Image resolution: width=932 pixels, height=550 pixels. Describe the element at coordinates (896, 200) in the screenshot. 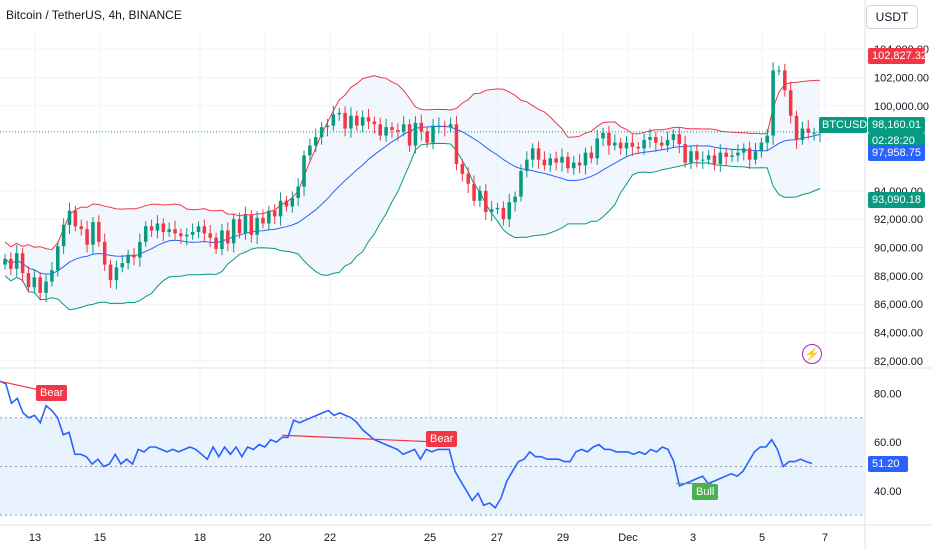

I see `lower-band-tag: 93,090.18` at that location.